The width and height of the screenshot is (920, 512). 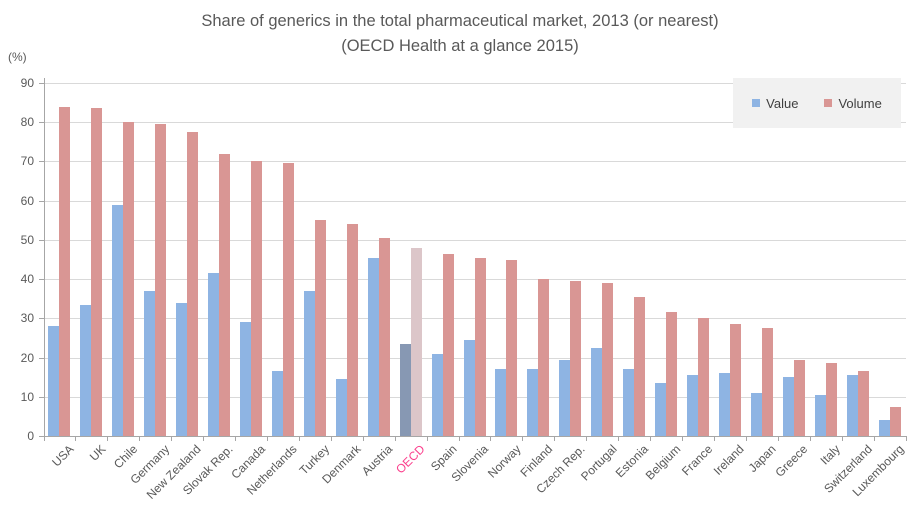 I want to click on y-tick-label-90: 90, so click(x=27, y=83).